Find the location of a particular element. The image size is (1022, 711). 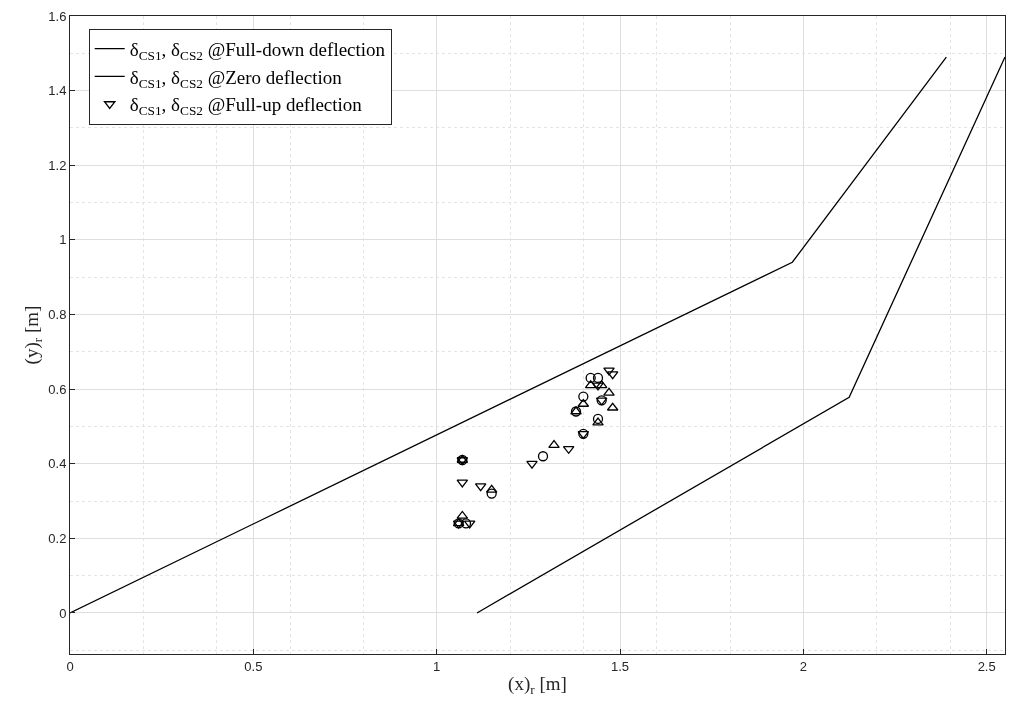

y-tick-label: 0 is located at coordinates (63, 613).